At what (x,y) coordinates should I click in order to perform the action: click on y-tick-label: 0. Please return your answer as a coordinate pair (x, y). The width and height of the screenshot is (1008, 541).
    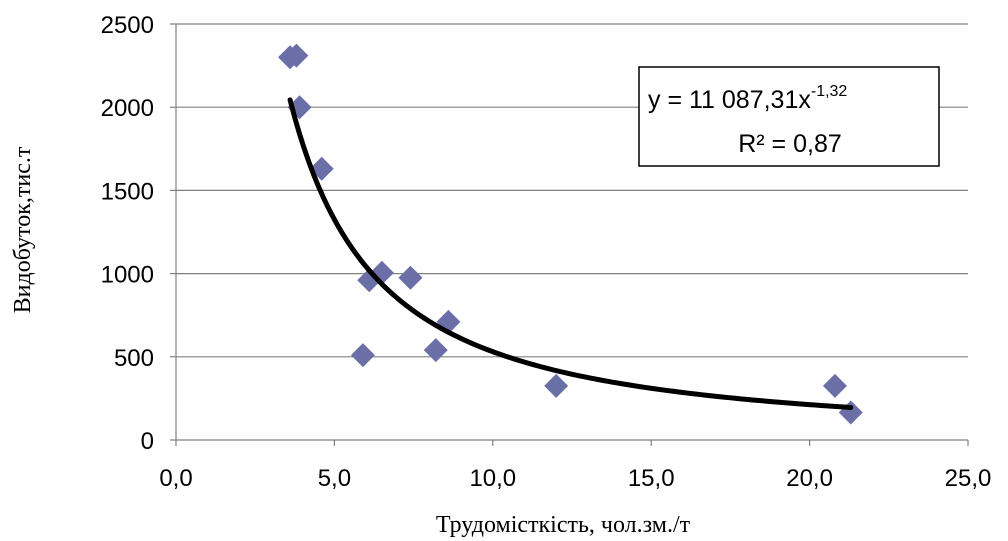
    Looking at the image, I should click on (147, 441).